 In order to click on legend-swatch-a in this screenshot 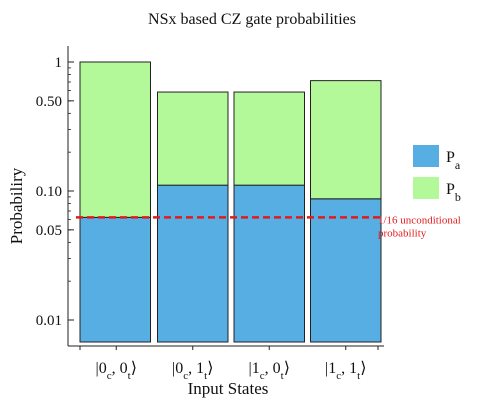, I will do `click(426, 156)`.